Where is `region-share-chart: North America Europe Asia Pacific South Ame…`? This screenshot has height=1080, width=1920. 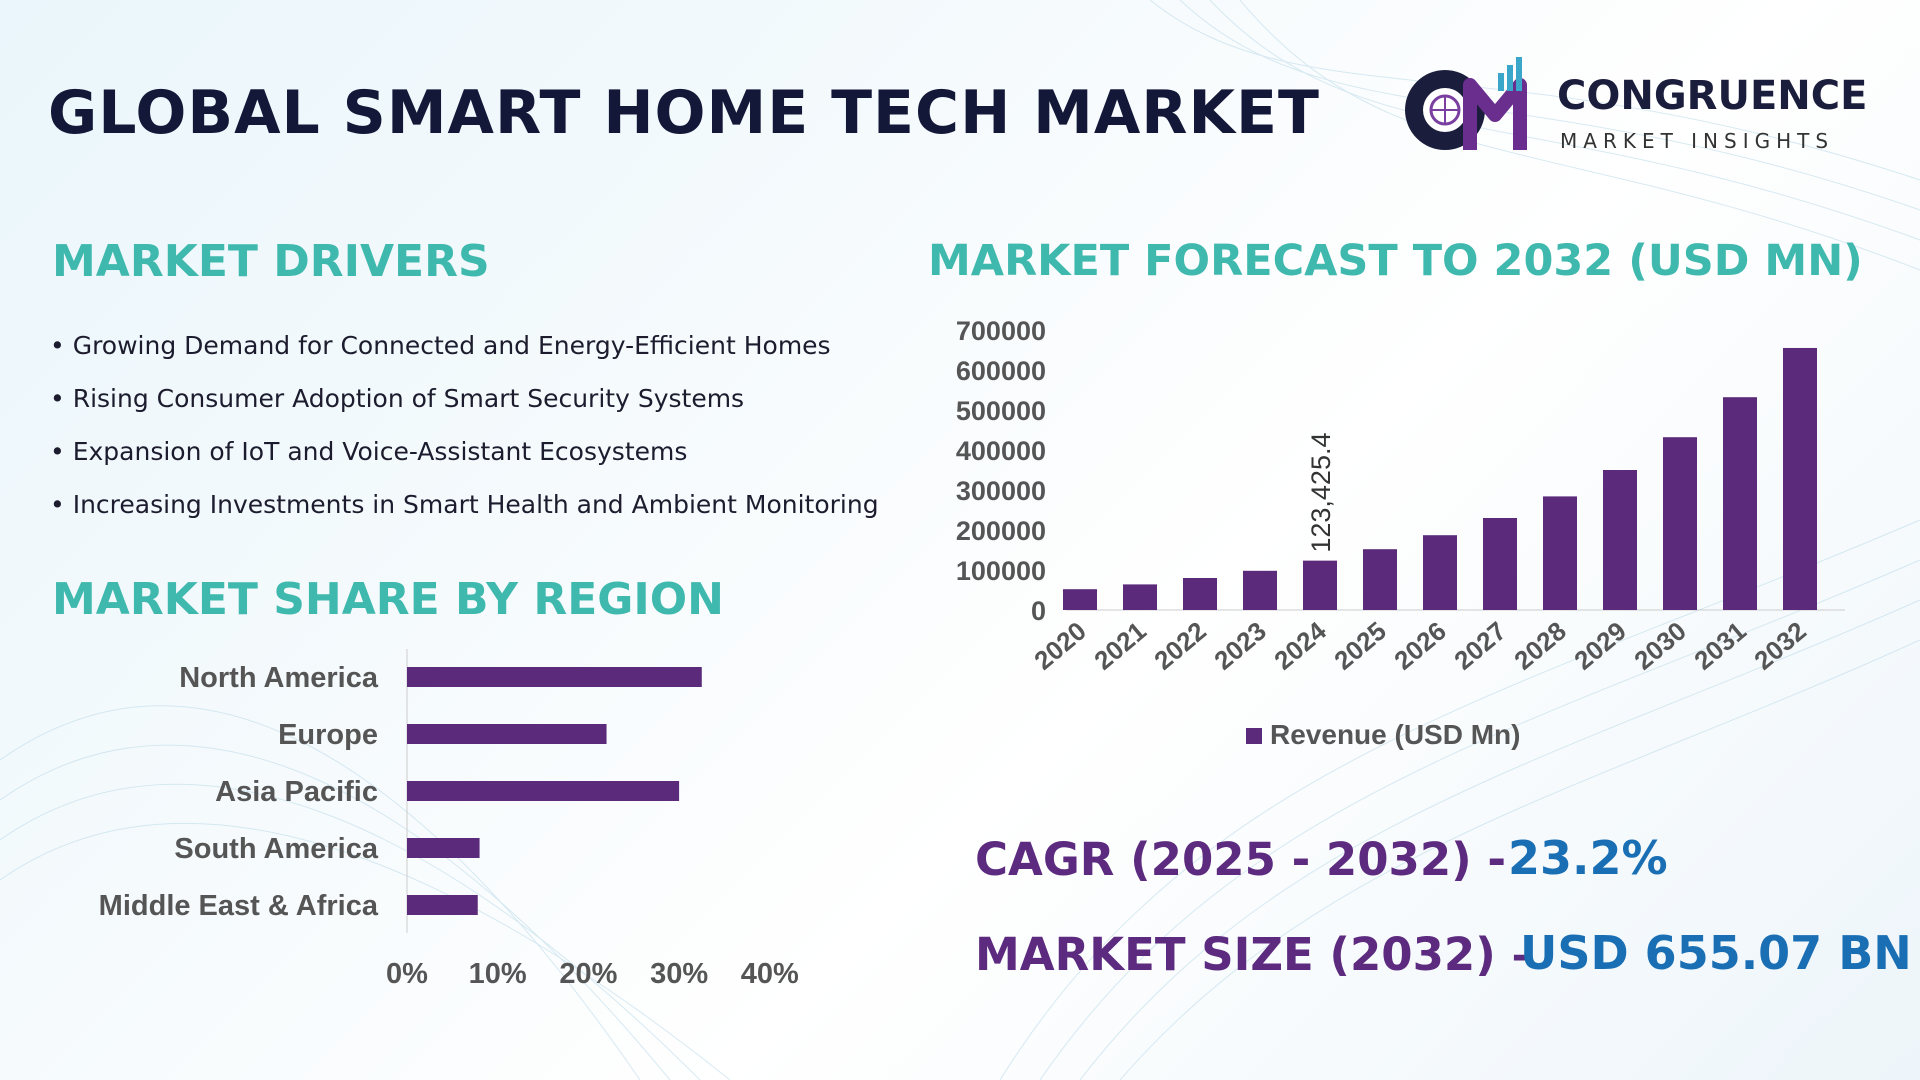 region-share-chart: North America Europe Asia Pacific South Ame… is located at coordinates (449, 819).